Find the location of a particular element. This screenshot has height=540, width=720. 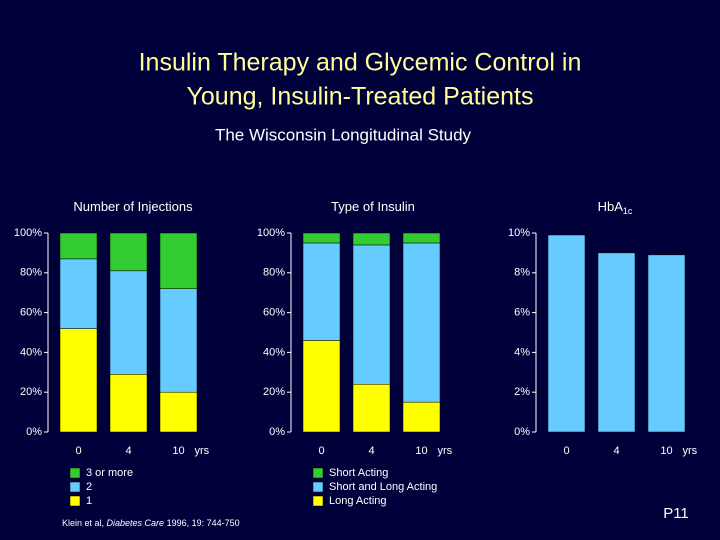

legend-label: 1 is located at coordinates (89, 501).